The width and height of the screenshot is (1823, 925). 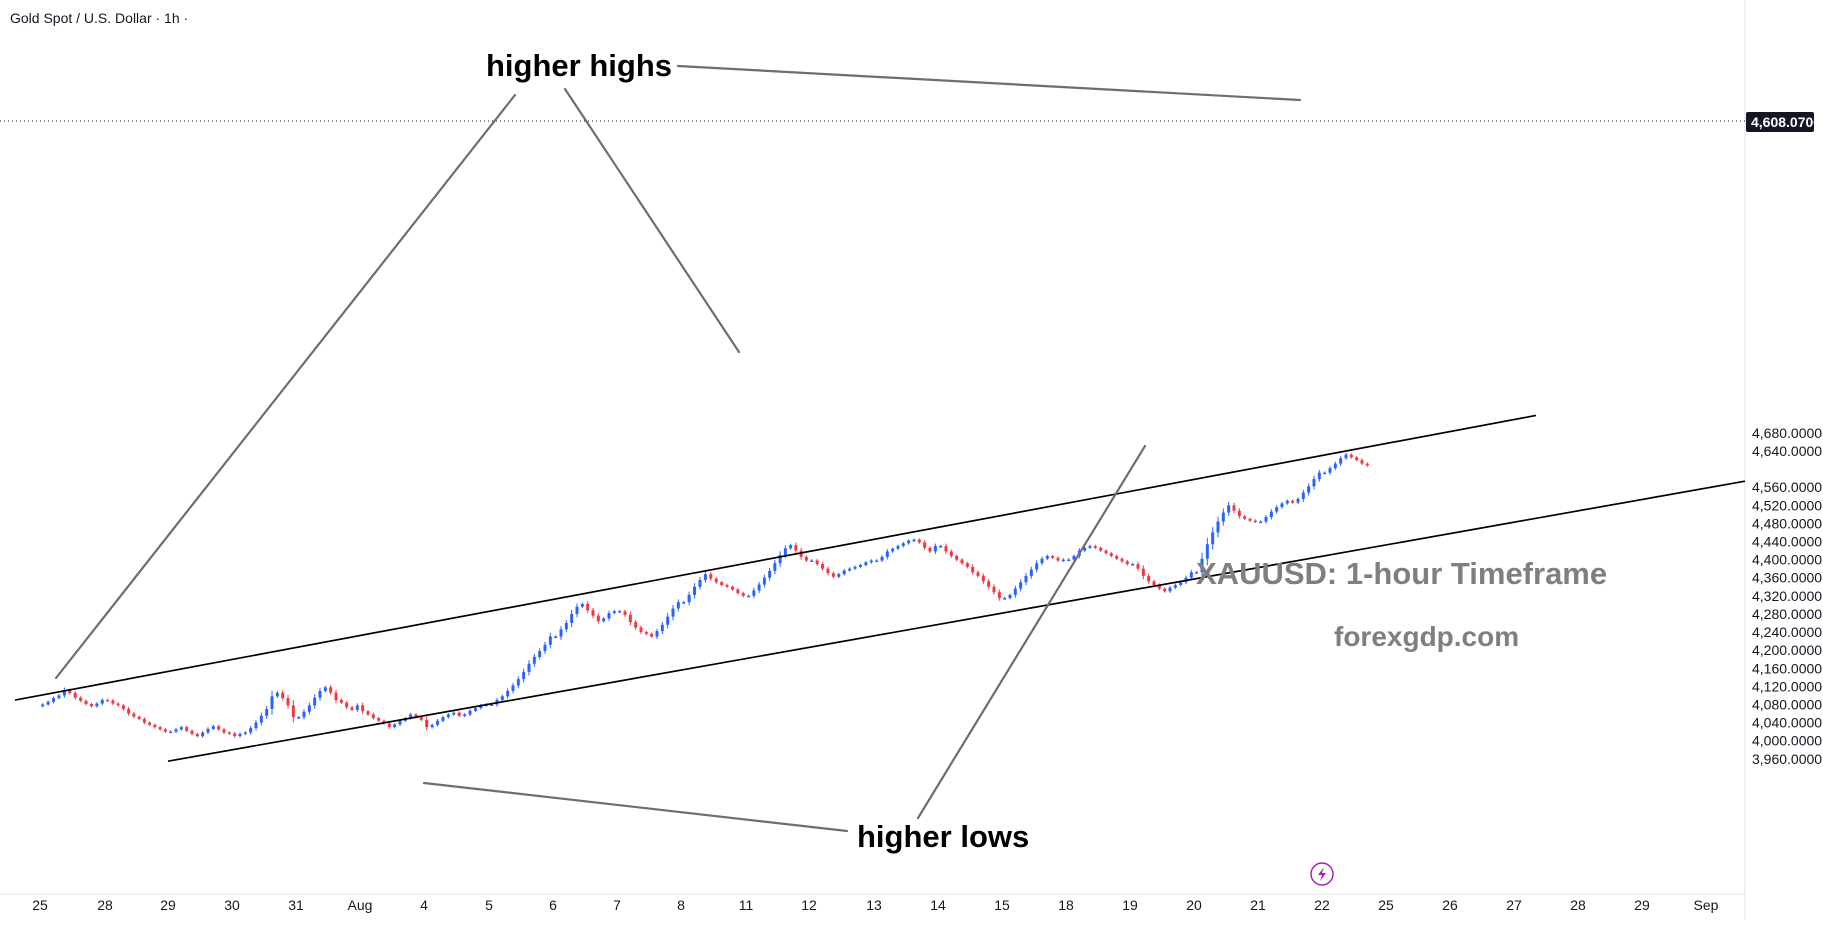 I want to click on y-tick-label: 4,360.0000, so click(x=1787, y=578).